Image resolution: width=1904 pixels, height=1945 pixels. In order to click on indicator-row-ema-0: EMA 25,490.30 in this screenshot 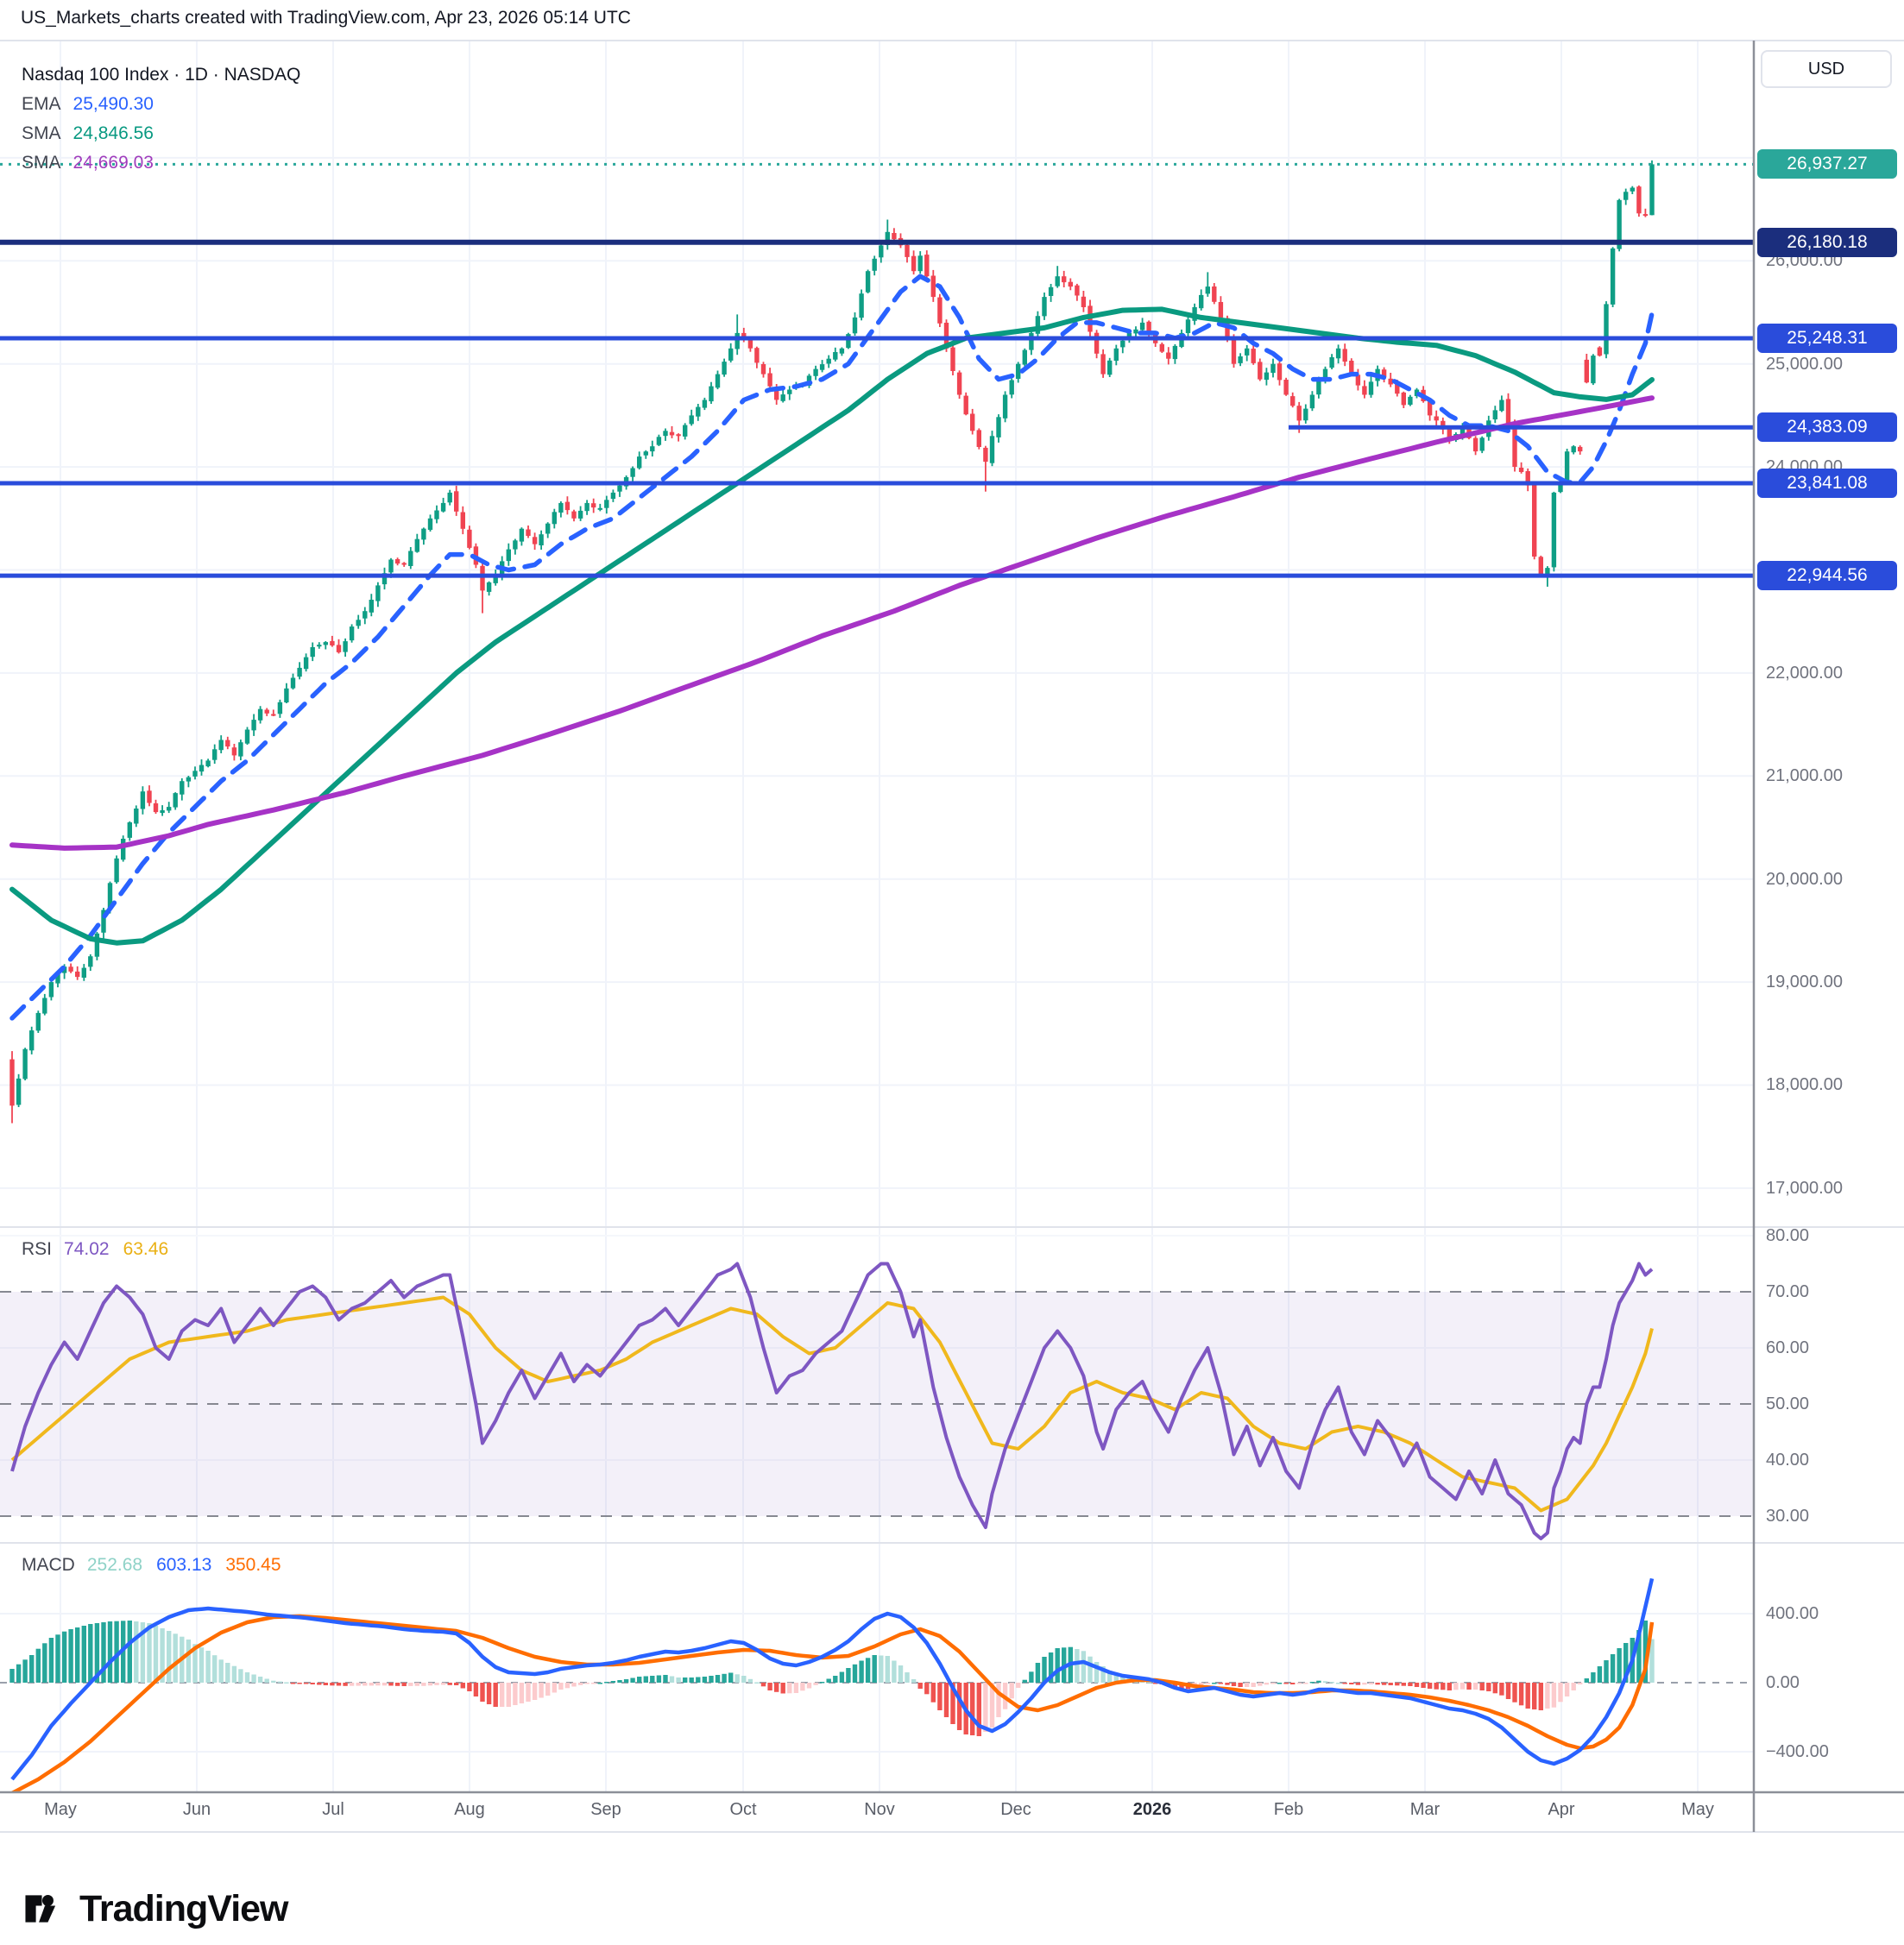, I will do `click(161, 104)`.